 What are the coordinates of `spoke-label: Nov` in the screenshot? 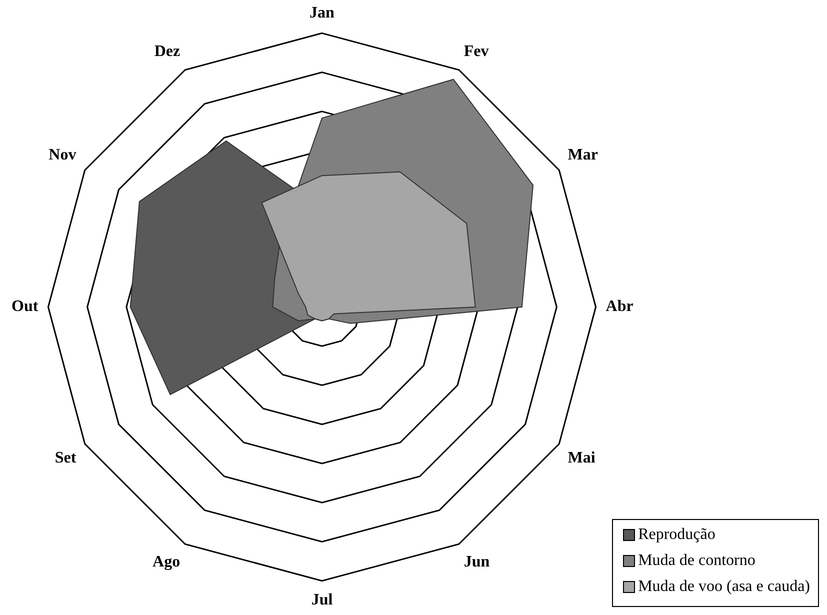 It's located at (62, 155).